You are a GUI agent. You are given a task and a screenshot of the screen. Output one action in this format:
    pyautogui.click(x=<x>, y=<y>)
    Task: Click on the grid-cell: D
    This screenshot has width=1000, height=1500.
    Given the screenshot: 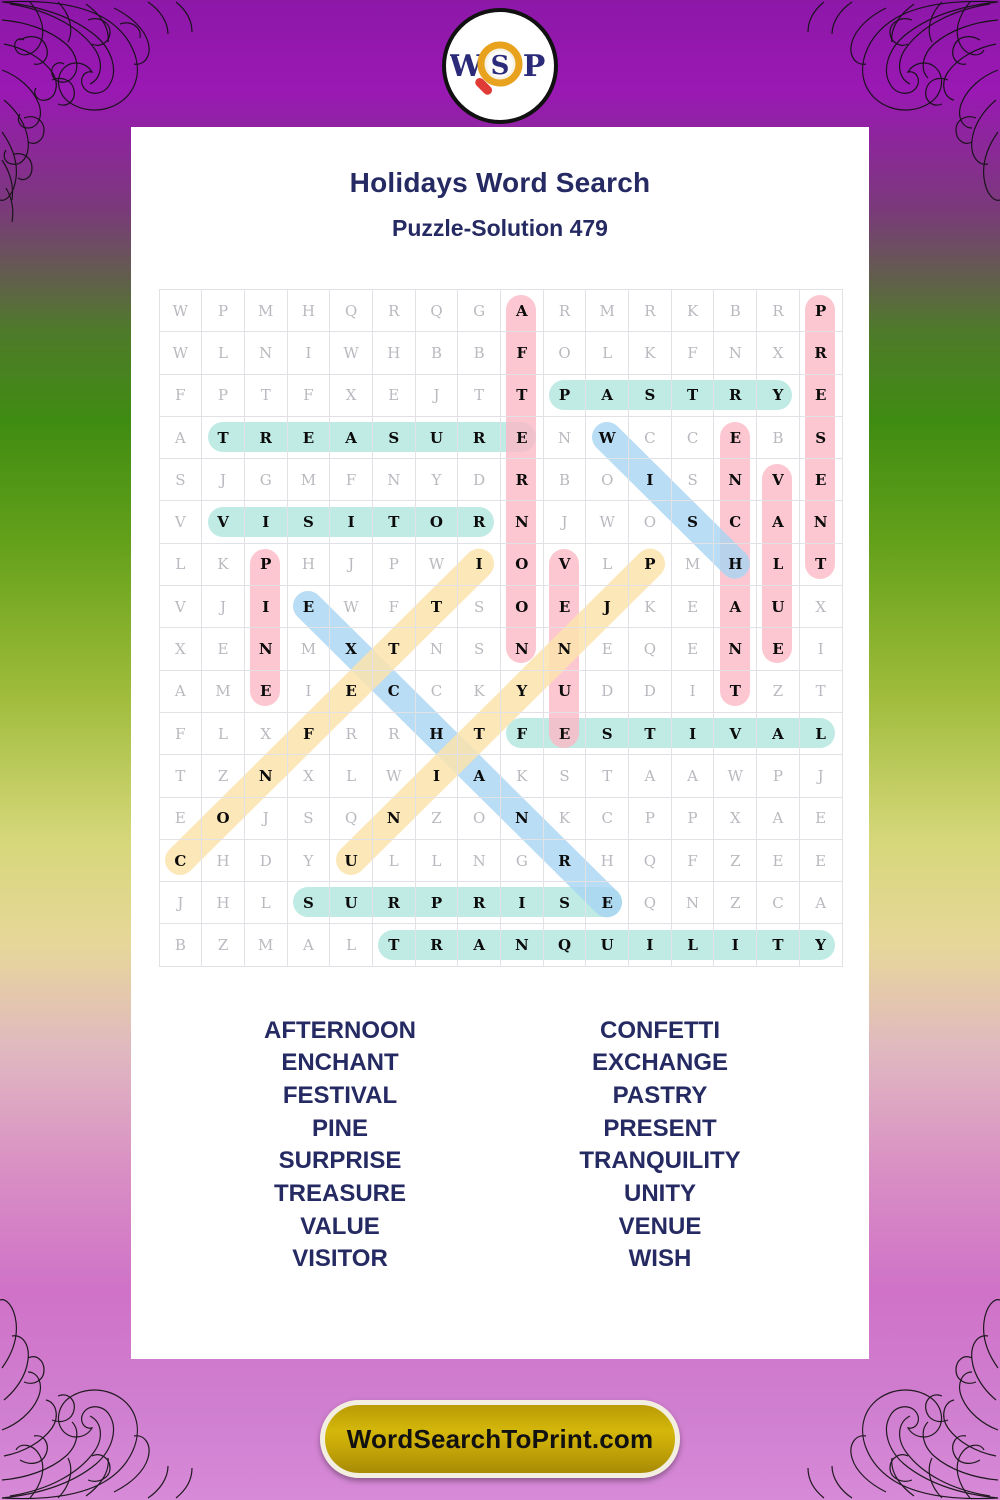 What is the action you would take?
    pyautogui.click(x=607, y=691)
    